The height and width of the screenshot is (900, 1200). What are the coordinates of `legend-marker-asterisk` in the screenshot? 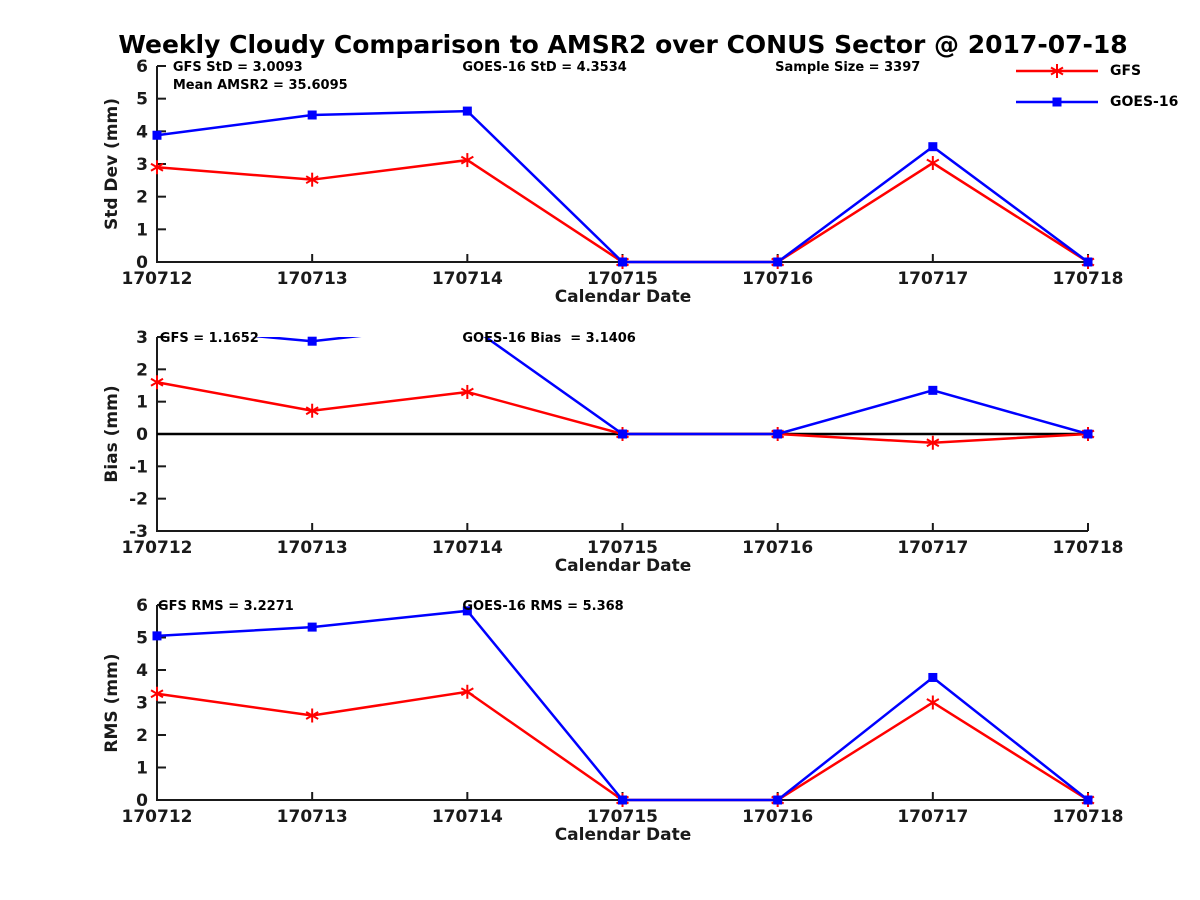 It's located at (1057, 71).